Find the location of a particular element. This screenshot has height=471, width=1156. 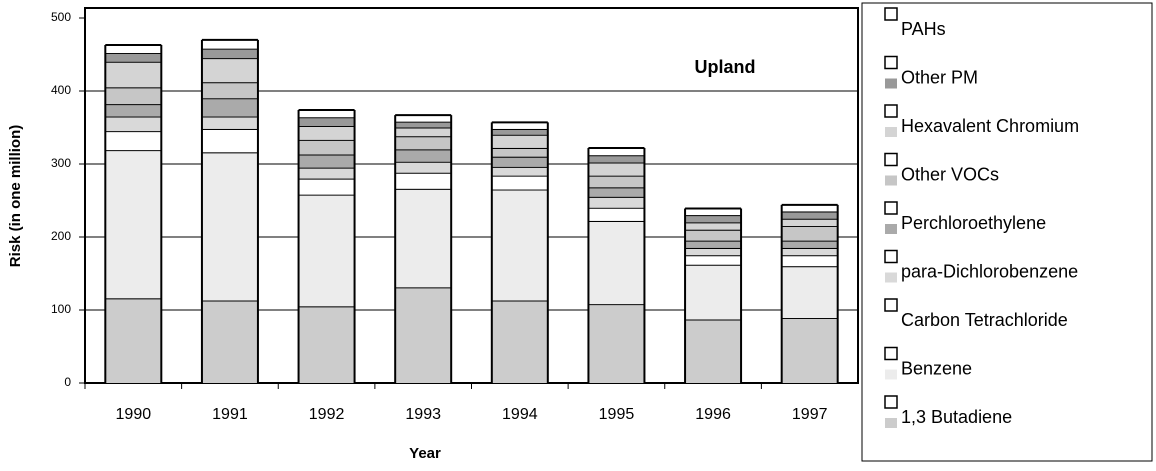

x-tick-label: 1995 is located at coordinates (617, 414).